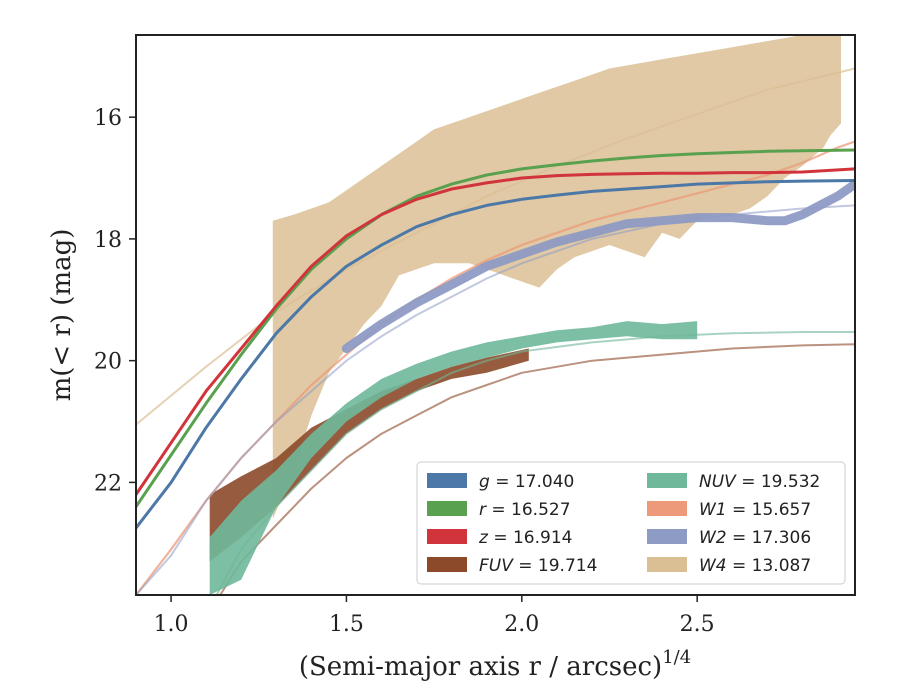 Image resolution: width=900 pixels, height=700 pixels. Describe the element at coordinates (115, 301) in the screenshot. I see `y-axis: 16 18 20 22` at that location.